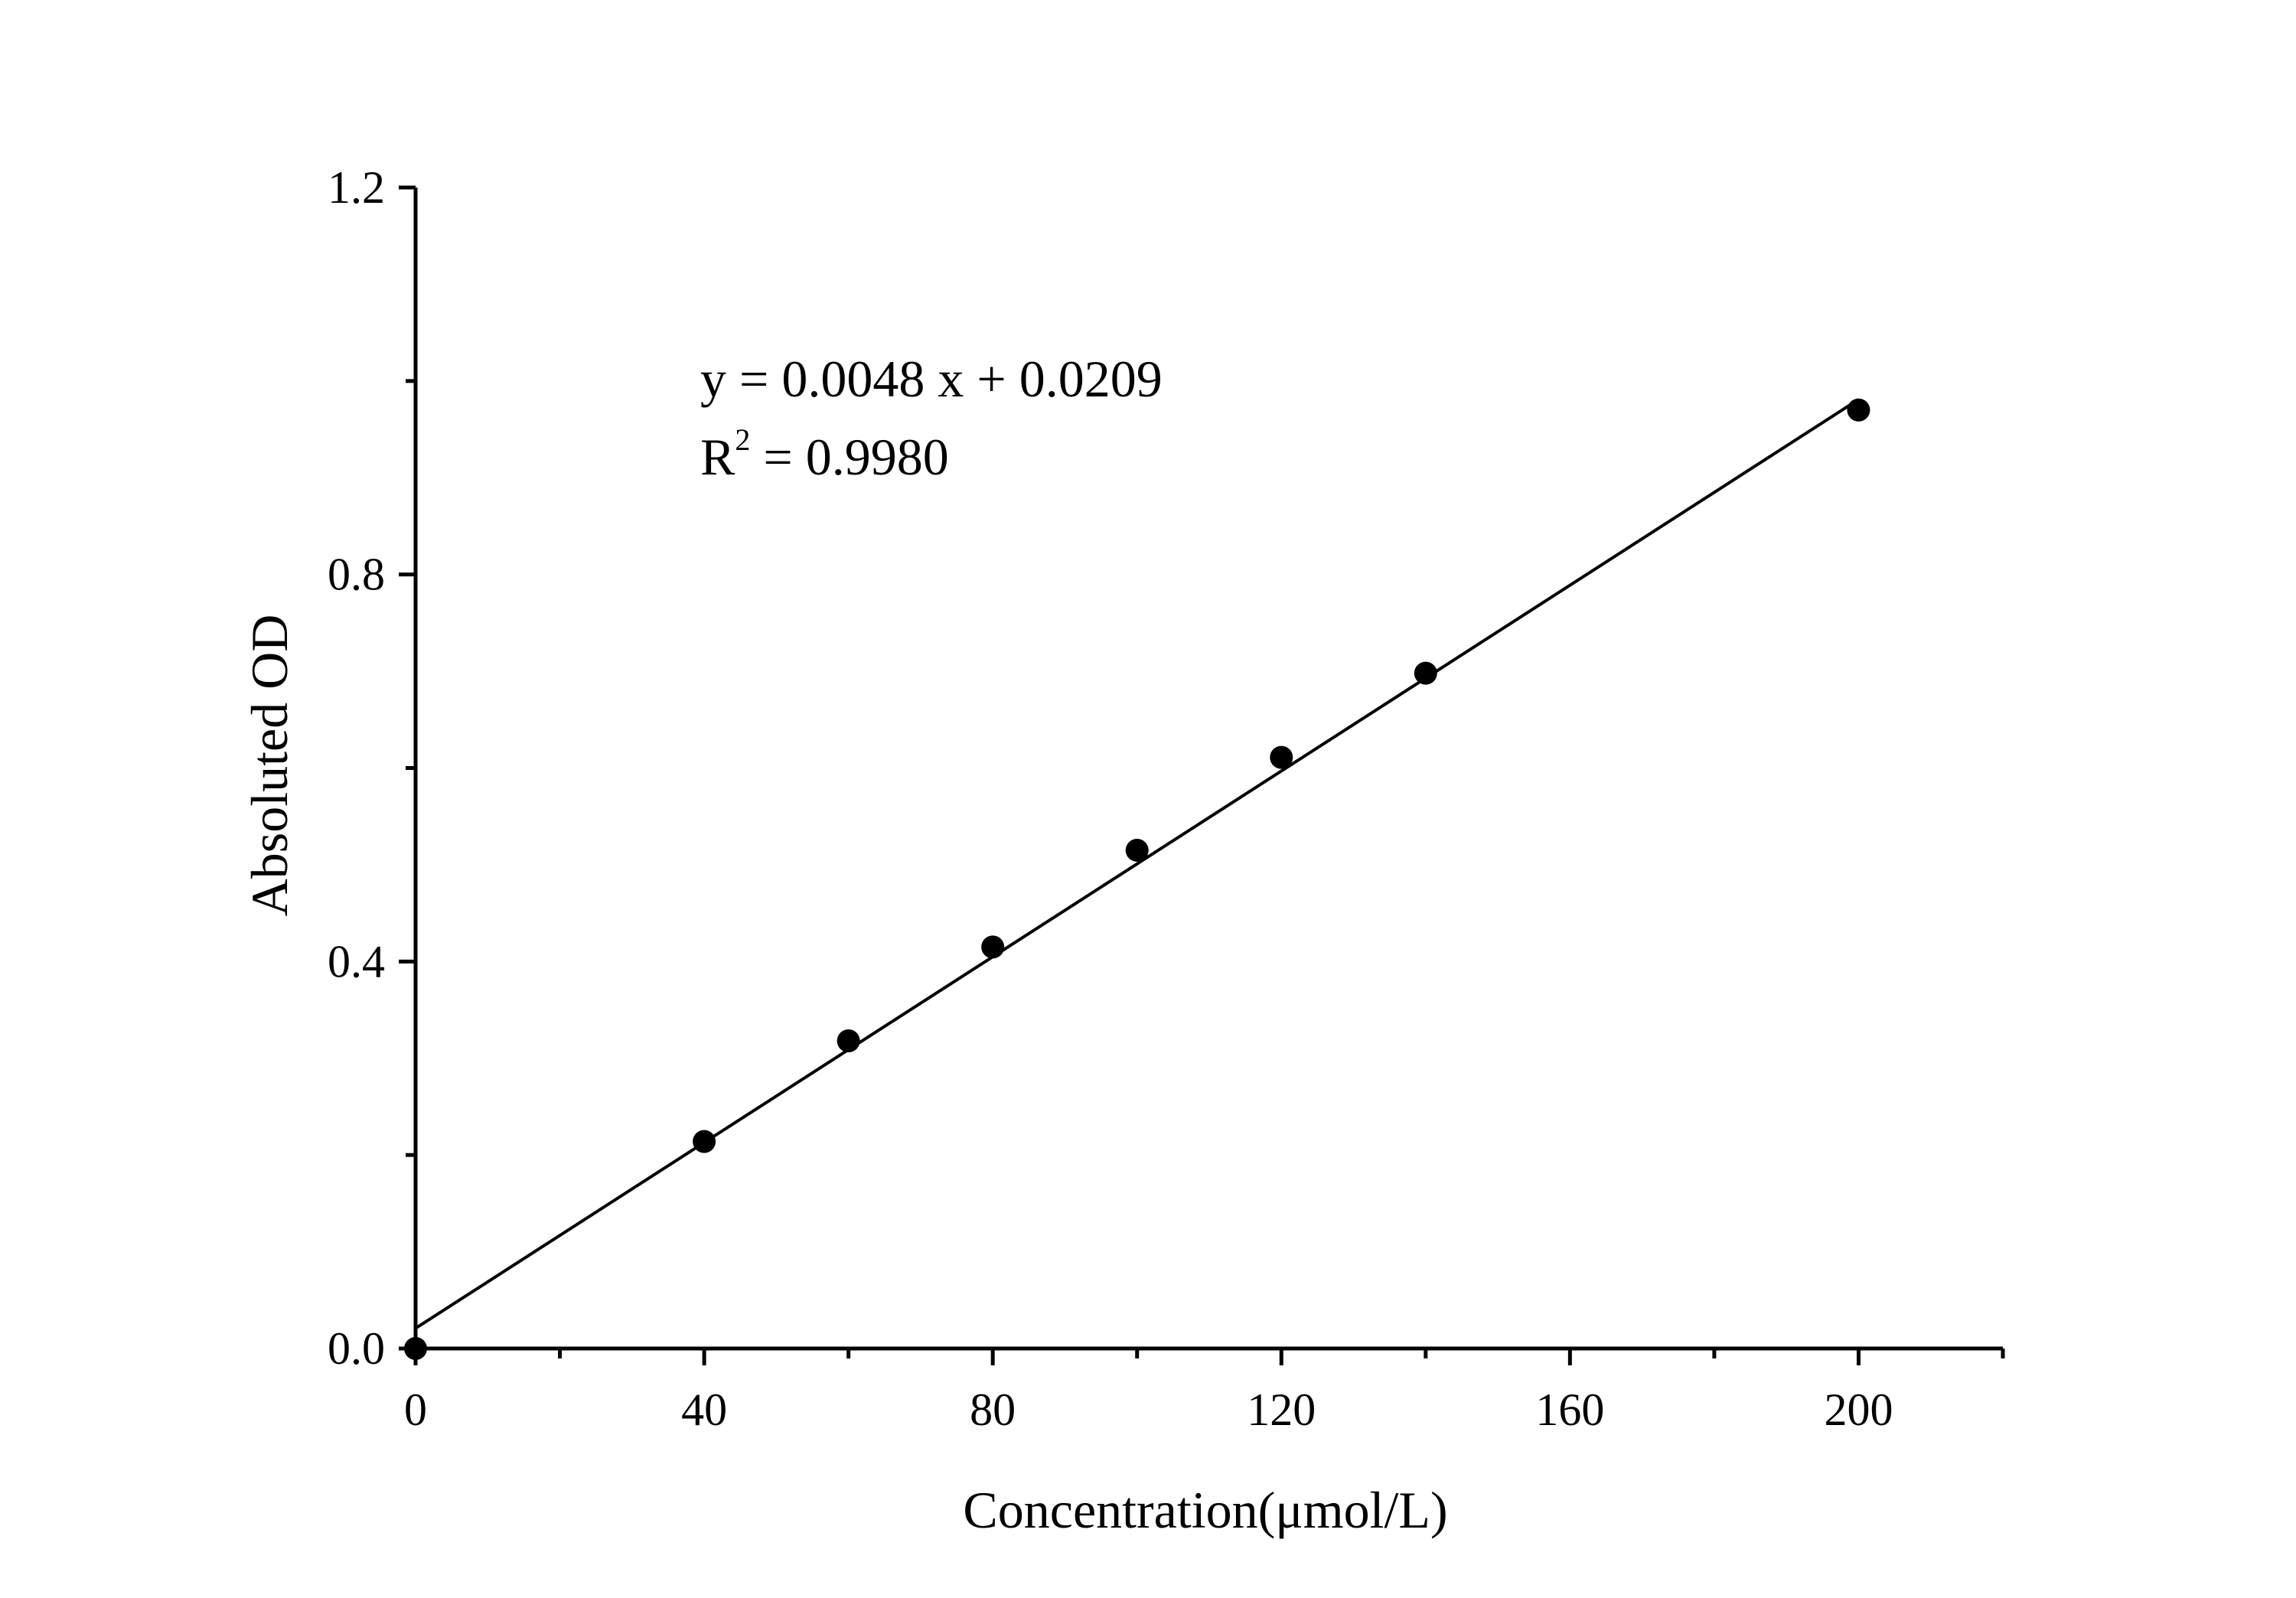  Describe the element at coordinates (356, 188) in the screenshot. I see `y-tick-label: 1.2` at that location.